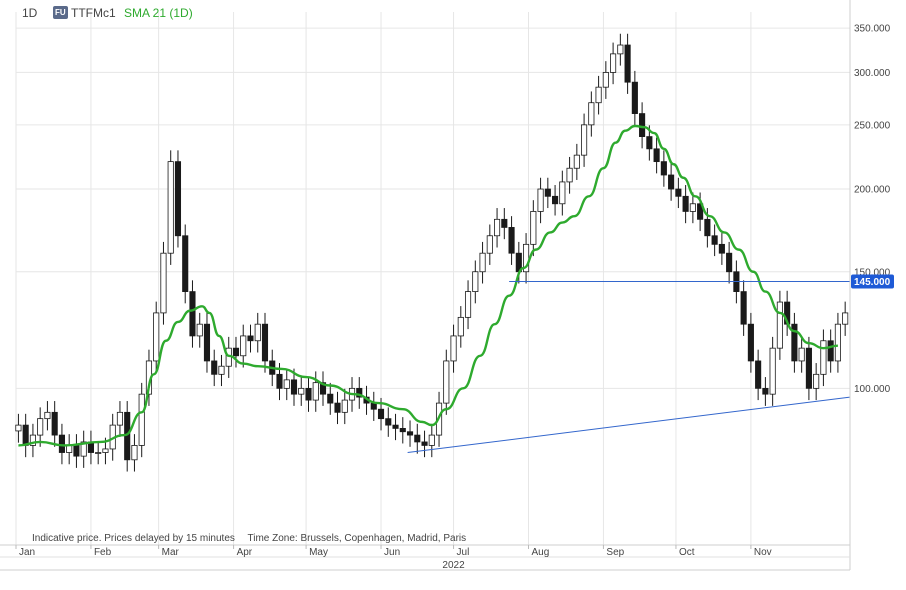 The image size is (906, 590). Describe the element at coordinates (93, 13) in the screenshot. I see `symbol-label: TTFMc1` at that location.